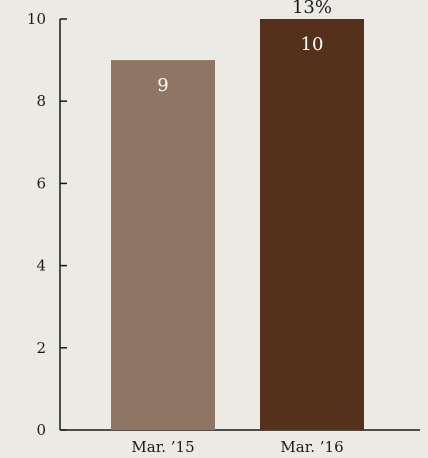 The image size is (428, 458). Describe the element at coordinates (162, 85) in the screenshot. I see `bar-value-label: 9` at that location.